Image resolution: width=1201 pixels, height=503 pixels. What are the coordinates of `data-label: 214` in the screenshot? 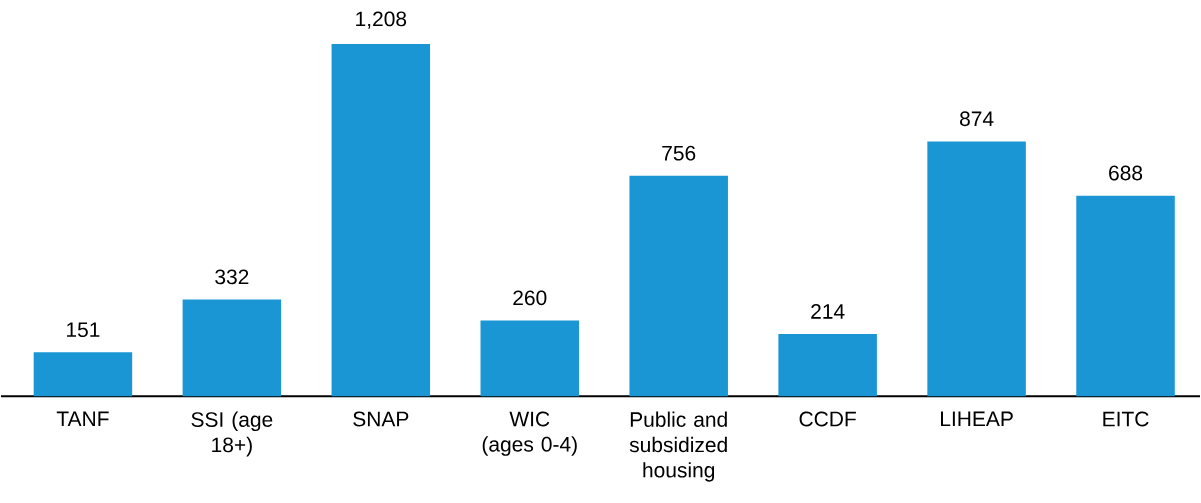 It's located at (828, 311).